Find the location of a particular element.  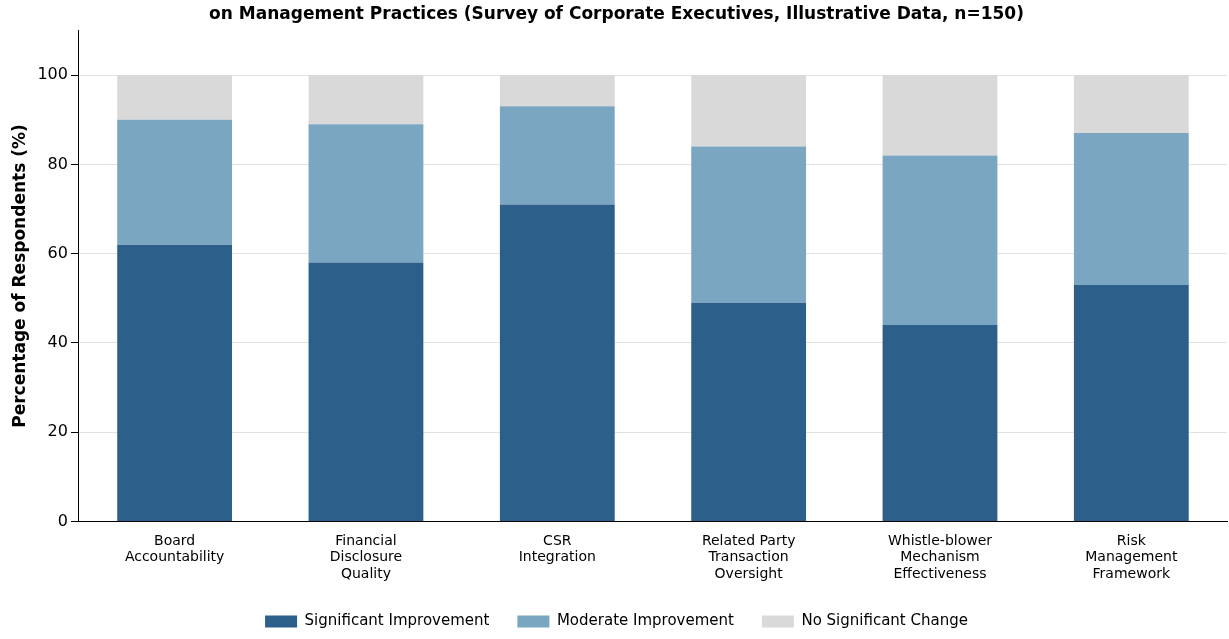

y-tick-label: 80 is located at coordinates (57, 163).